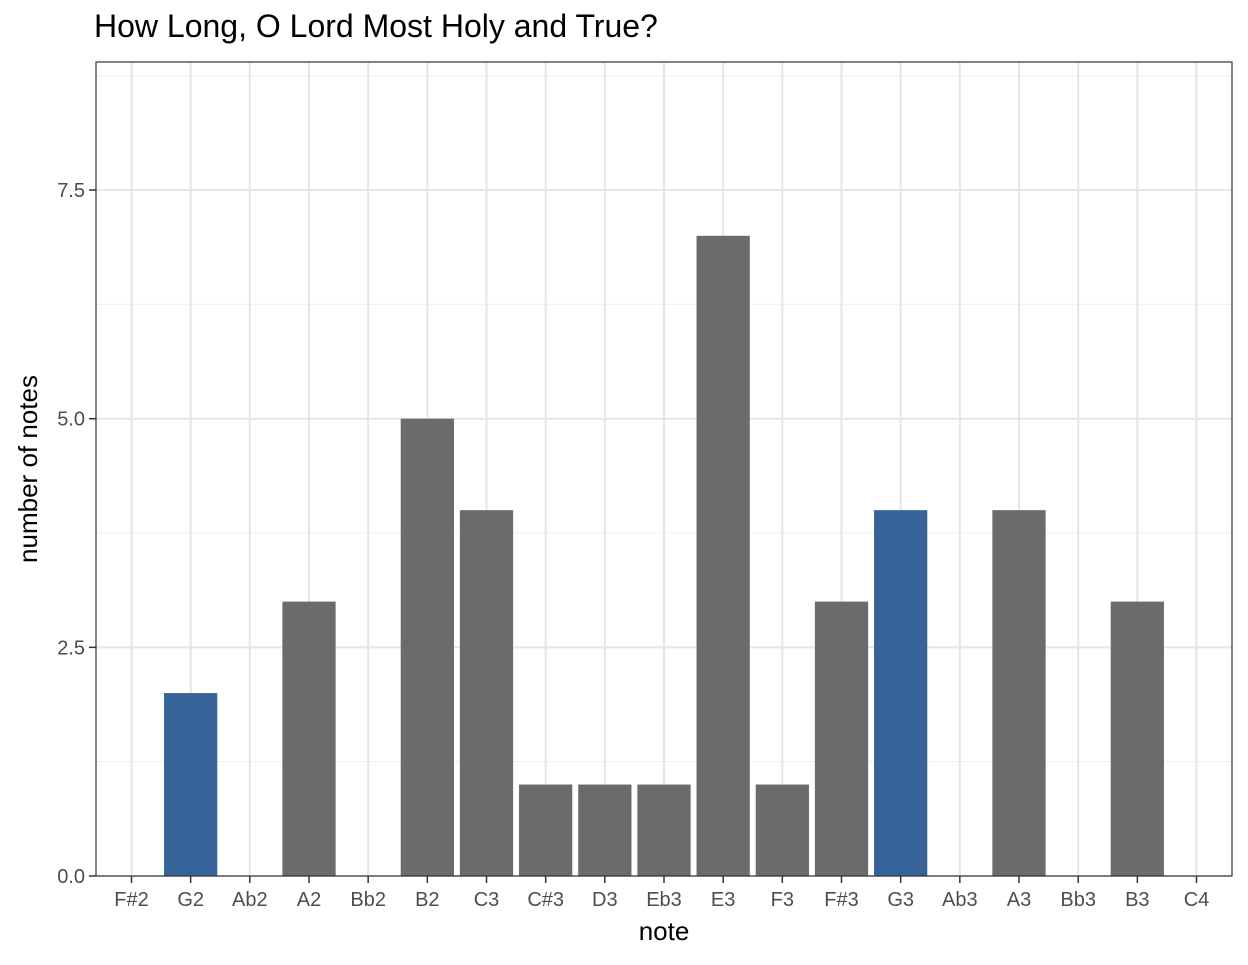 The image size is (1248, 965). Describe the element at coordinates (309, 900) in the screenshot. I see `x-tick-label: A2` at that location.